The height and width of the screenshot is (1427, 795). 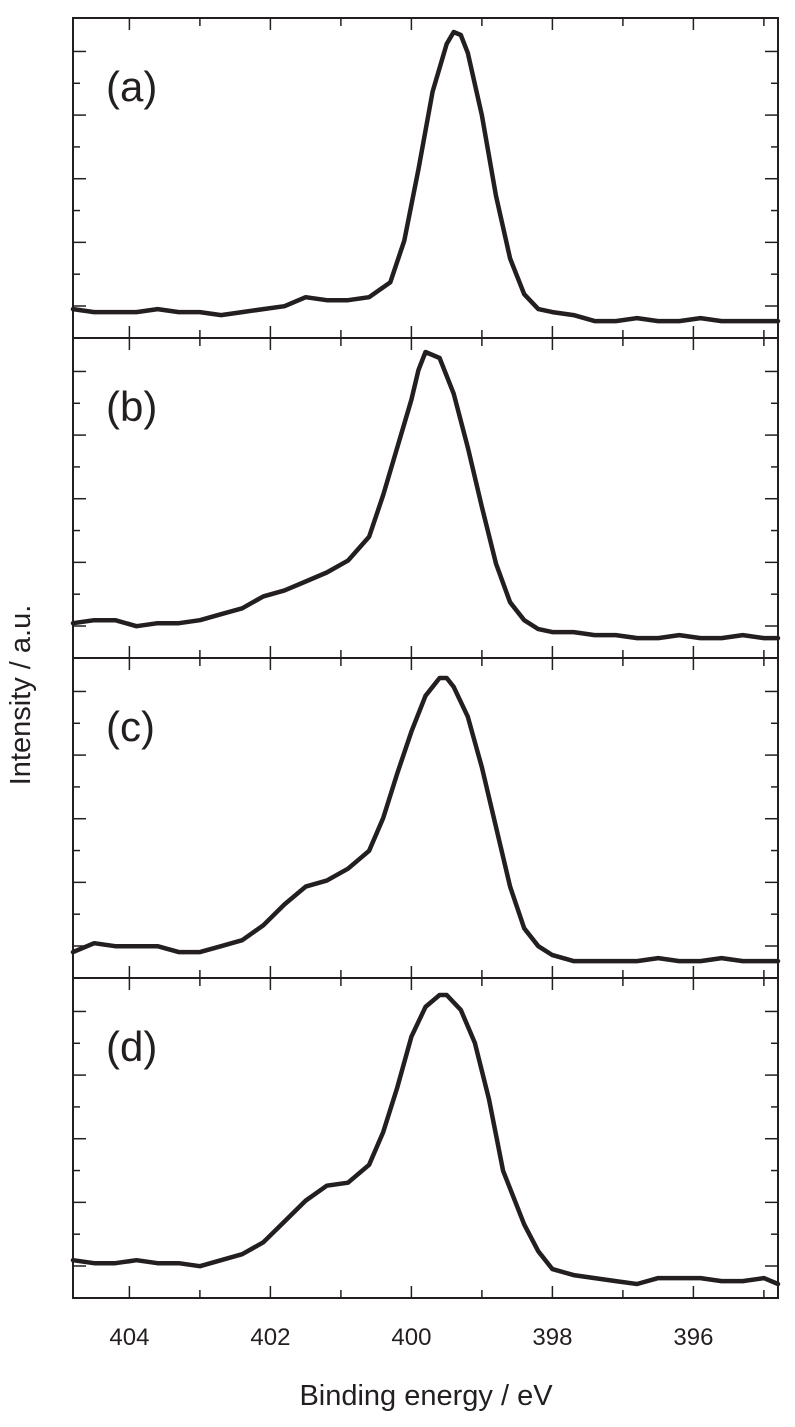 I want to click on panel-label: (a), so click(x=131, y=86).